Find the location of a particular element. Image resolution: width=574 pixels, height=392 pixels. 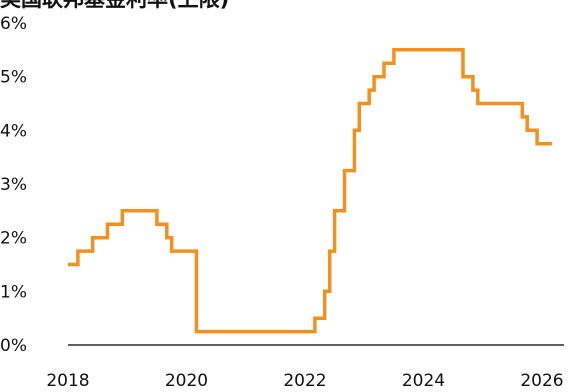

y-tick-label: 5% is located at coordinates (13, 78).